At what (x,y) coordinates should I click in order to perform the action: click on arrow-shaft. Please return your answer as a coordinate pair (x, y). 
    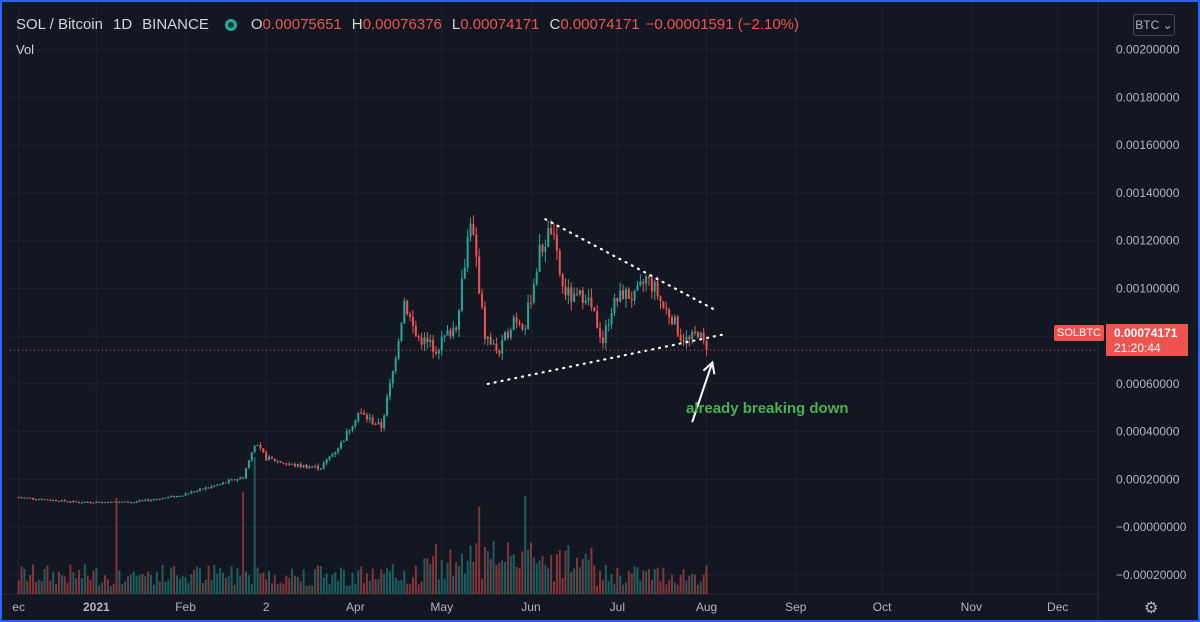
    Looking at the image, I should click on (702, 392).